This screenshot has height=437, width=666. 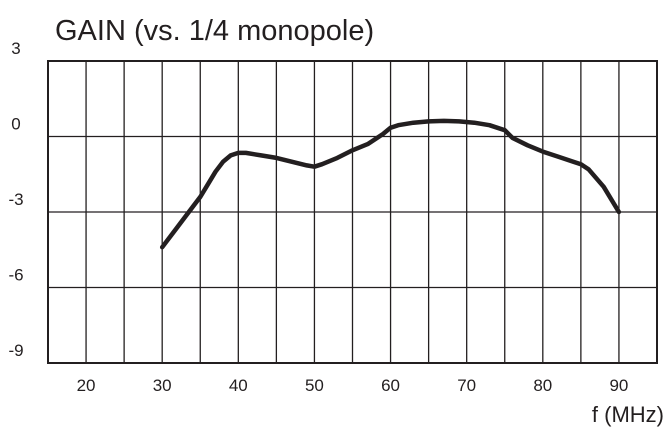 I want to click on chart-title: GAIN (vs. 1/4 monopole), so click(x=214, y=31).